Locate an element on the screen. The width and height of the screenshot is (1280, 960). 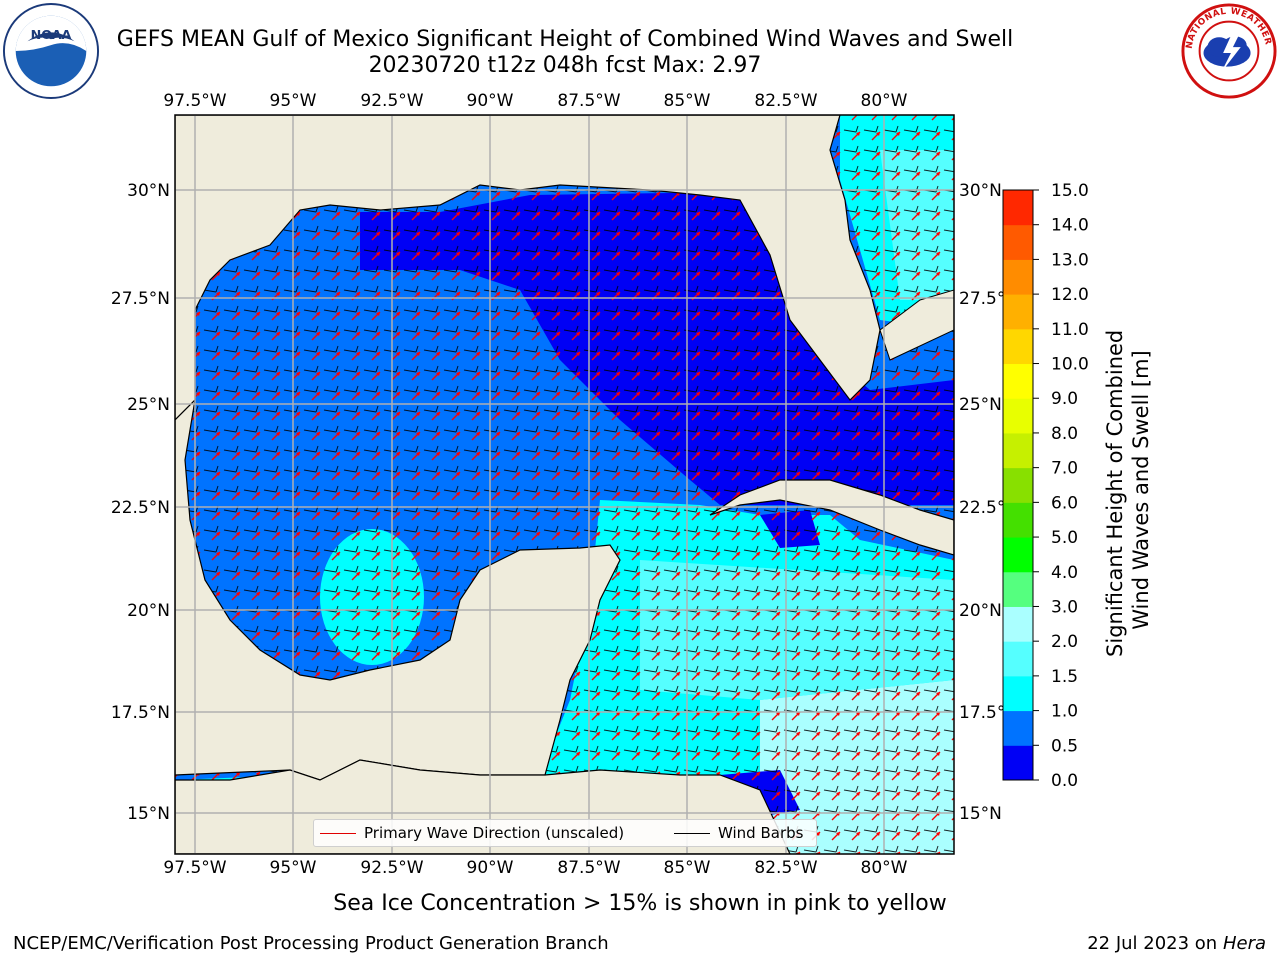
svg-text: 17.5°N is located at coordinates (140, 713).